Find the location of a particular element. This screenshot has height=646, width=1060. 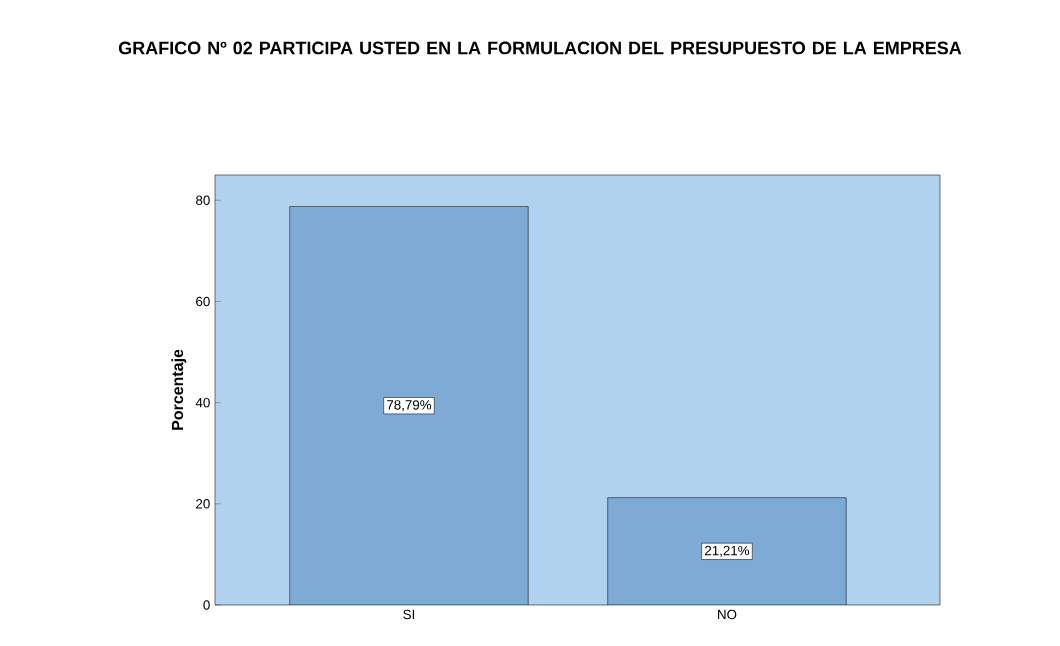

y-tick-label: 60 is located at coordinates (203, 301).